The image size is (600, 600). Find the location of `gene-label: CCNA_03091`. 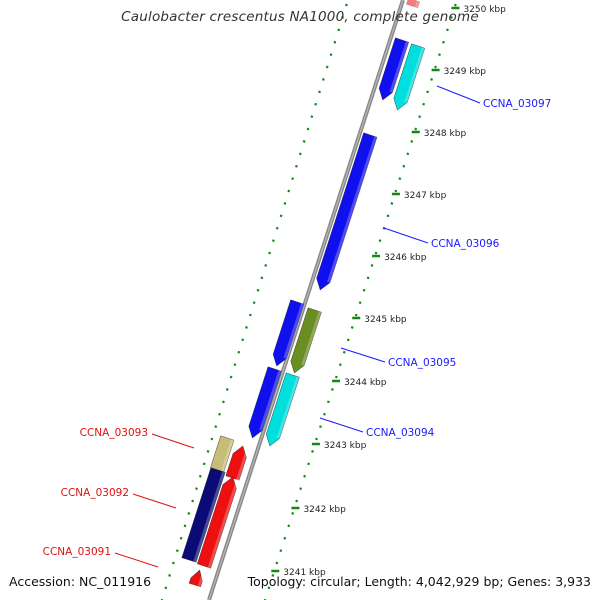

gene-label: CCNA_03091 is located at coordinates (77, 552).